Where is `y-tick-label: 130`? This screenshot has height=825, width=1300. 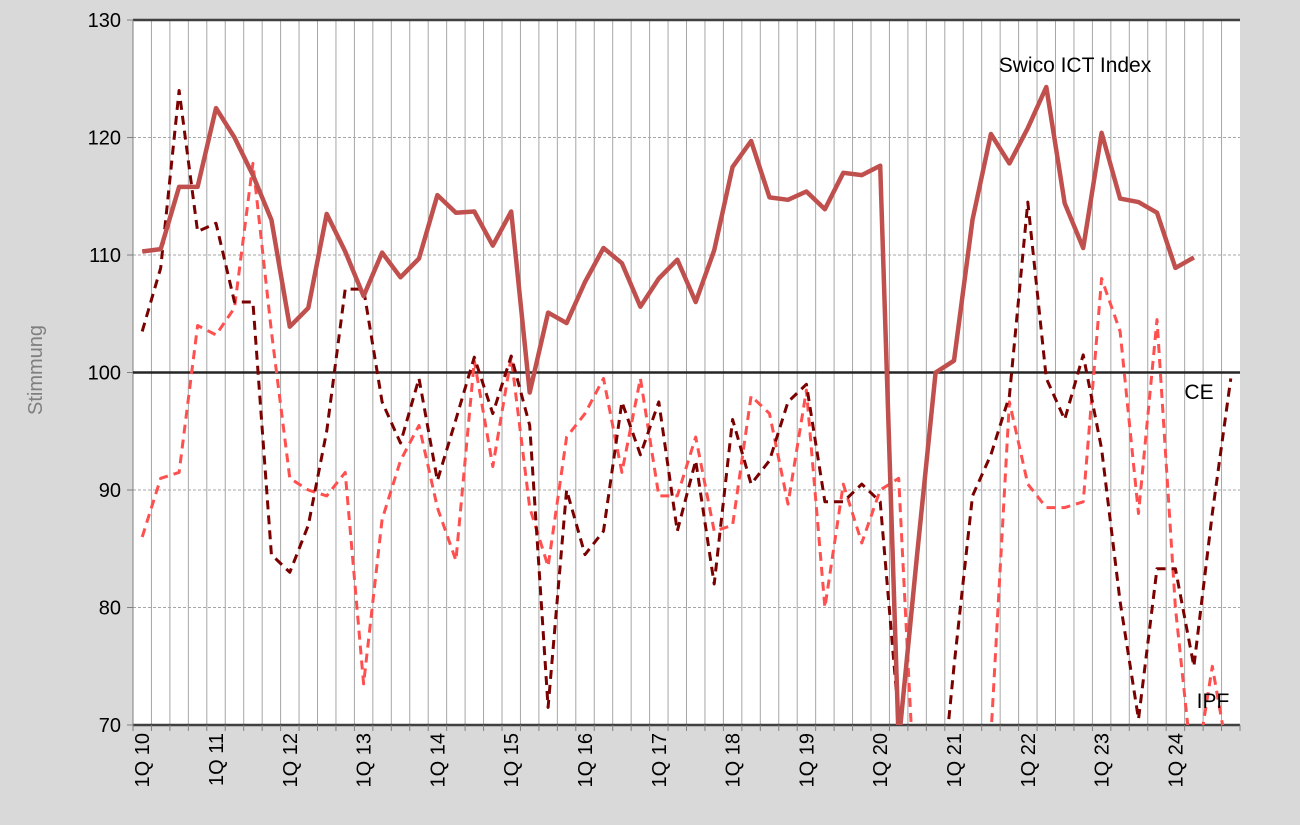
y-tick-label: 130 is located at coordinates (104, 21).